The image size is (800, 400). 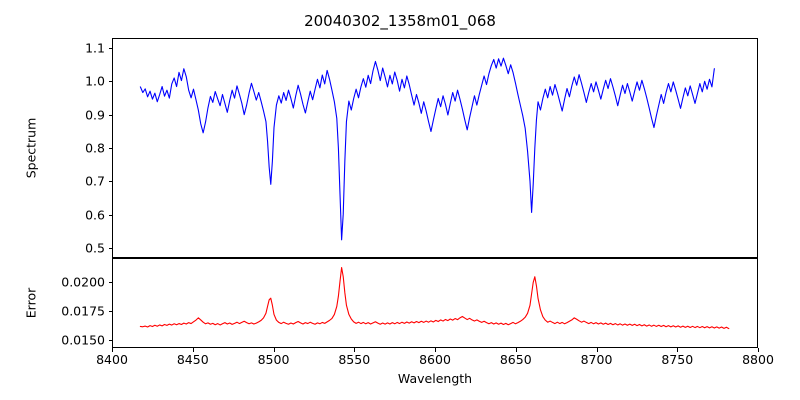 I want to click on y-tick-label: 0.9, so click(x=95, y=115).